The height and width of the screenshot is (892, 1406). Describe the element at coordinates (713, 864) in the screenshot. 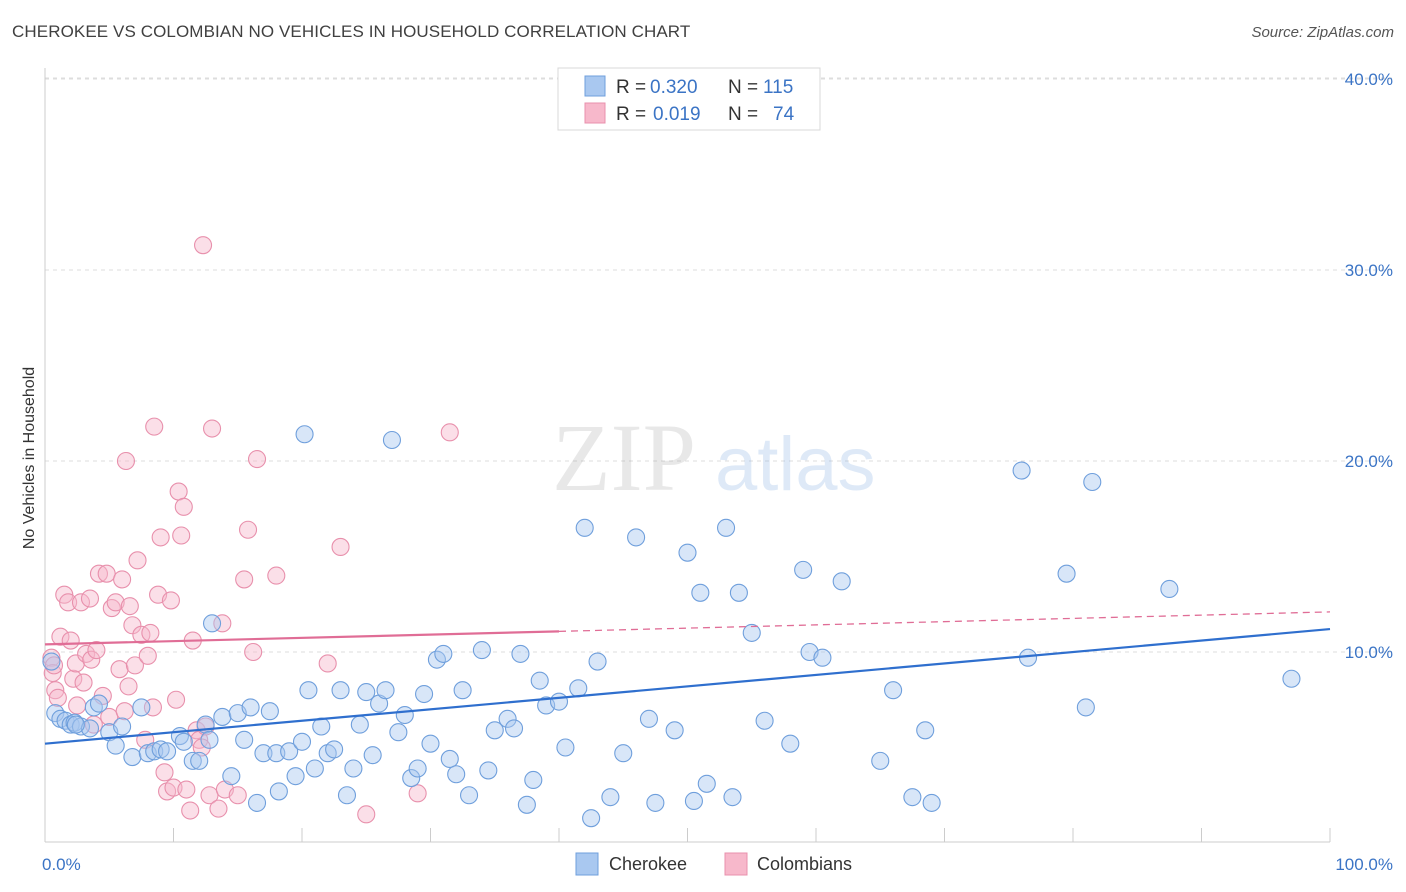

I see `bottom-legend: Cherokee Colombians` at that location.